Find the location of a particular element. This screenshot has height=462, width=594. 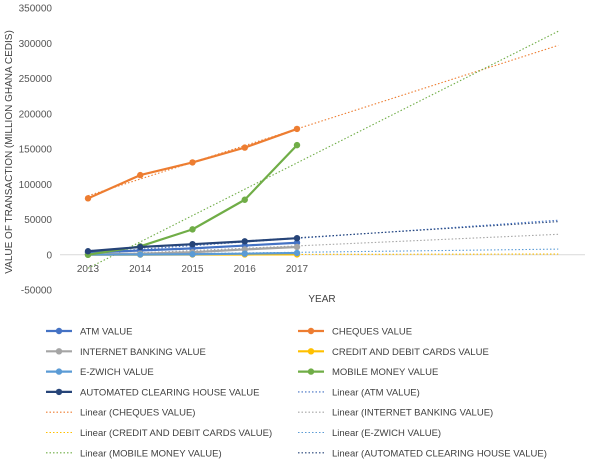

series-layer is located at coordinates (192, 191).